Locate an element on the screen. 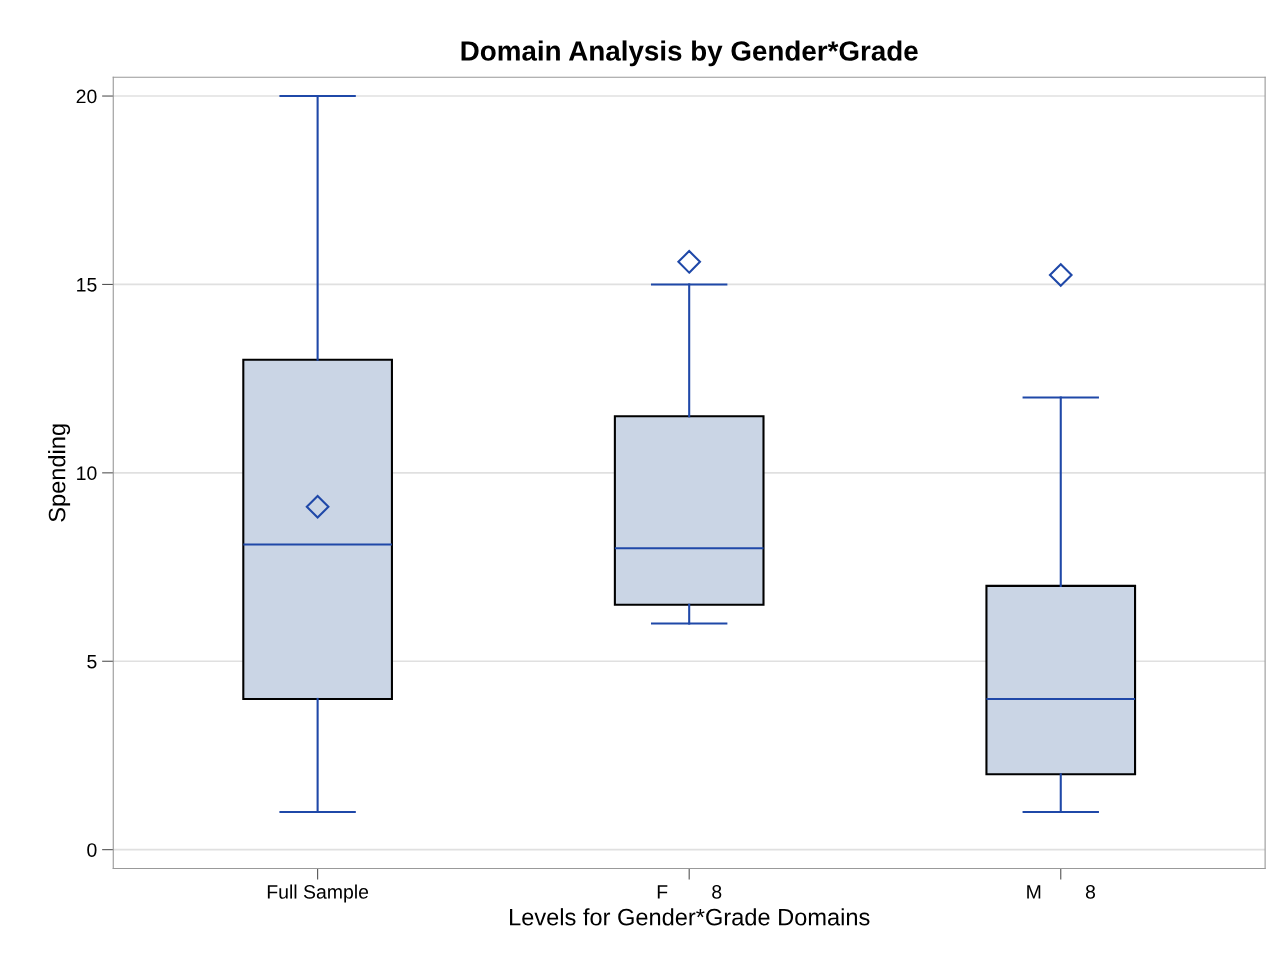  x-tick-label: M 8 is located at coordinates (1061, 891).